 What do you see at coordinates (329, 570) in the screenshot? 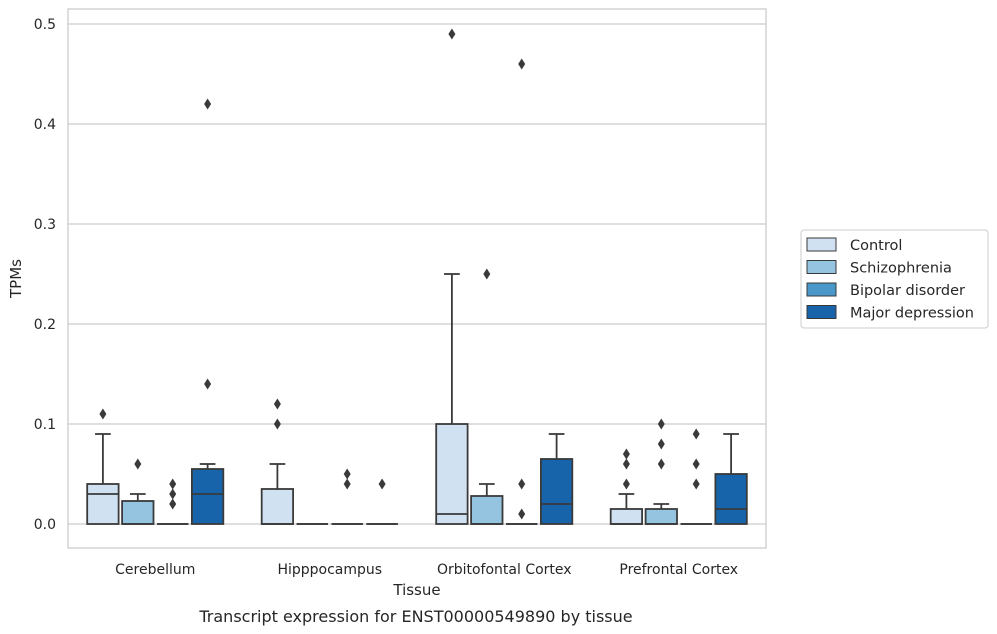
I see `x-tick-label: Hipppocampus` at bounding box center [329, 570].